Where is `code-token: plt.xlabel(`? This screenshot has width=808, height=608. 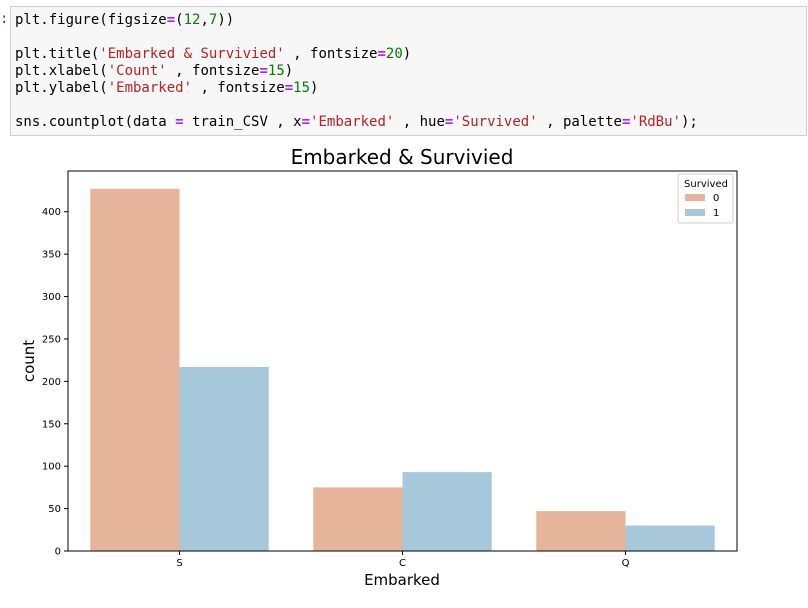
code-token: plt.xlabel( is located at coordinates (61, 71).